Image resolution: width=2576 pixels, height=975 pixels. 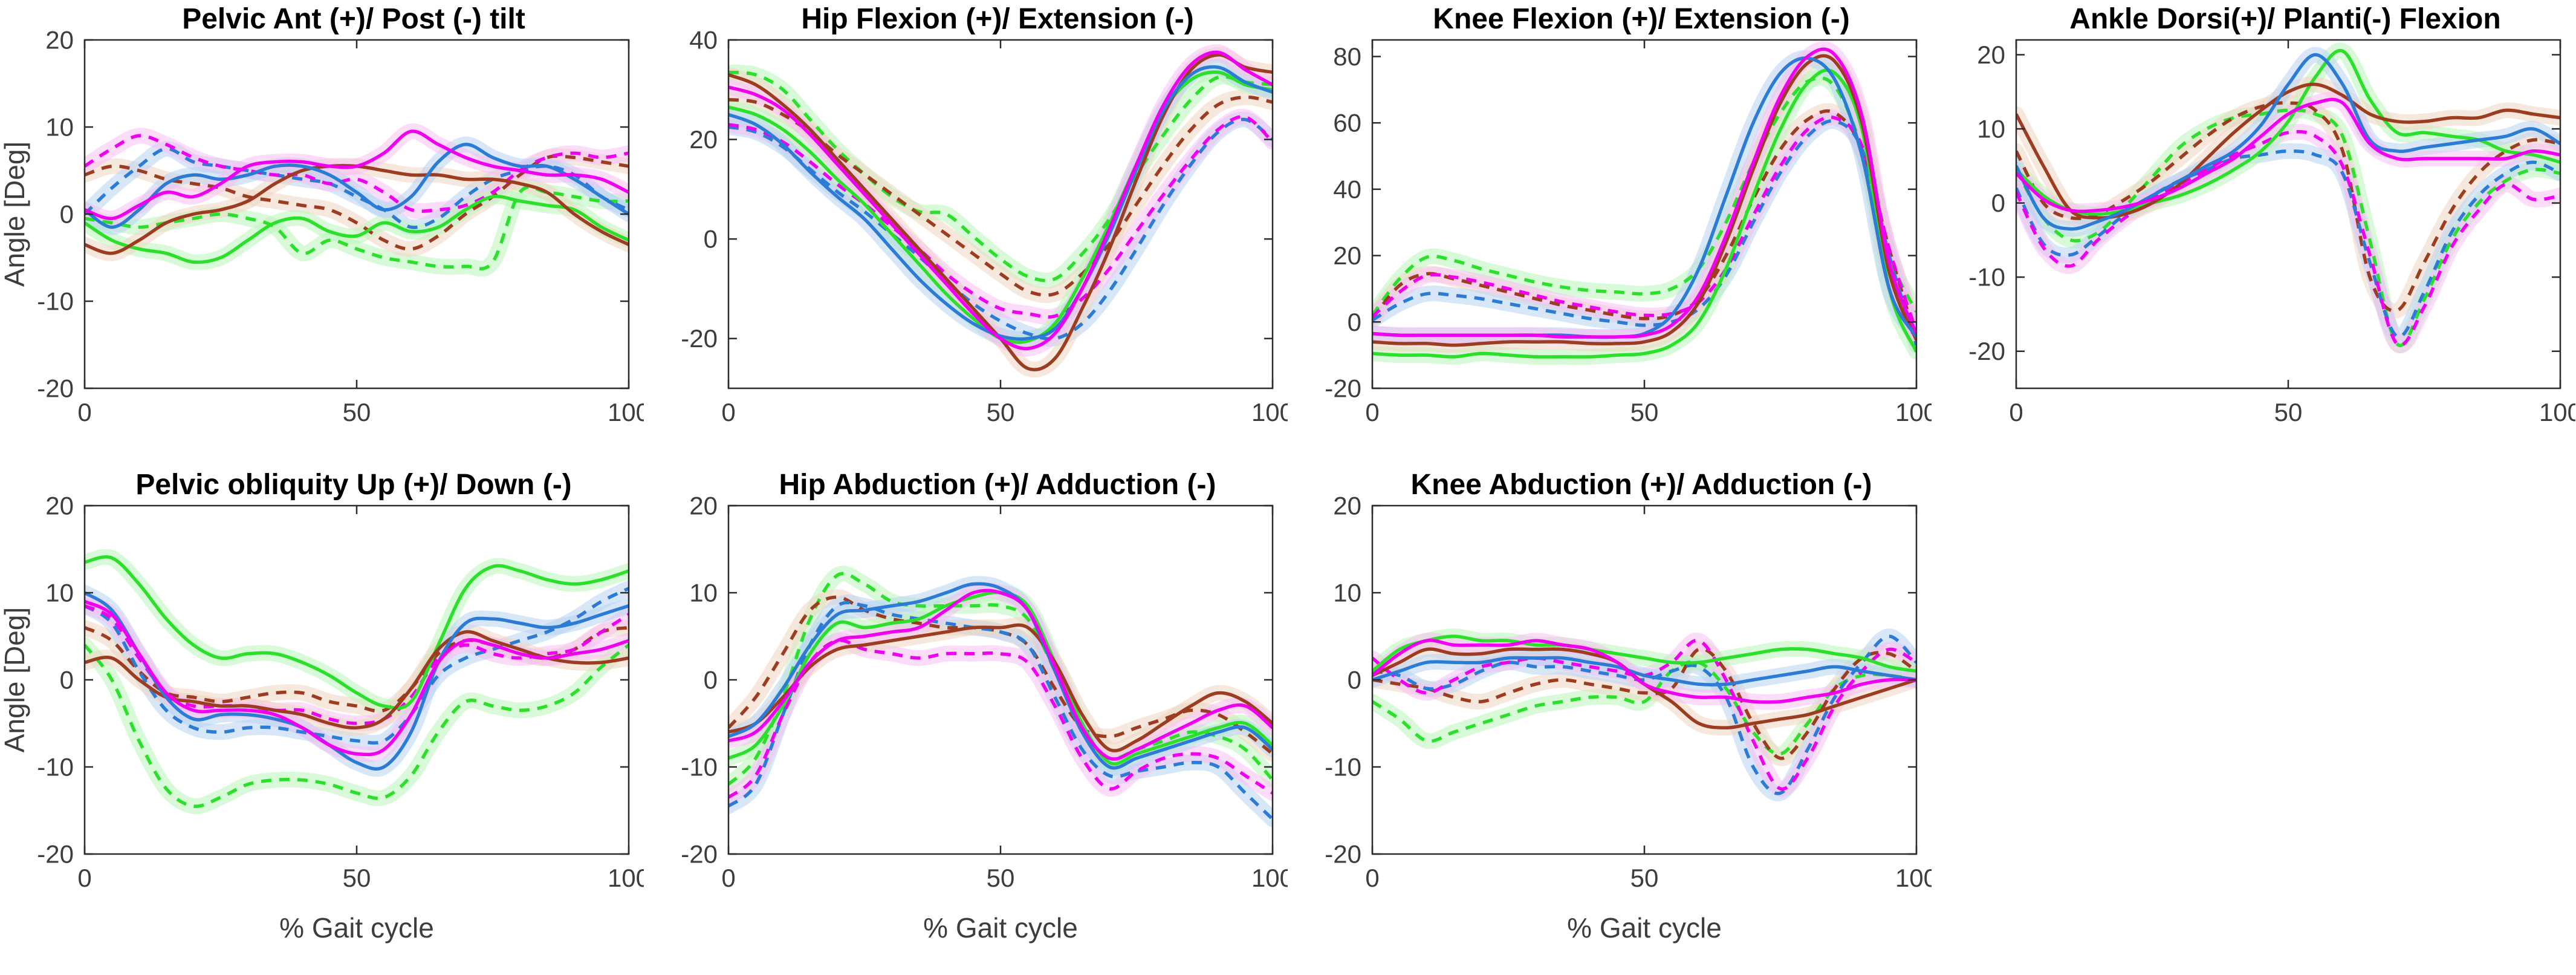 I want to click on chart-title: Ankle Dorsi(+)/ Planti(-) Flexion, so click(x=2285, y=19).